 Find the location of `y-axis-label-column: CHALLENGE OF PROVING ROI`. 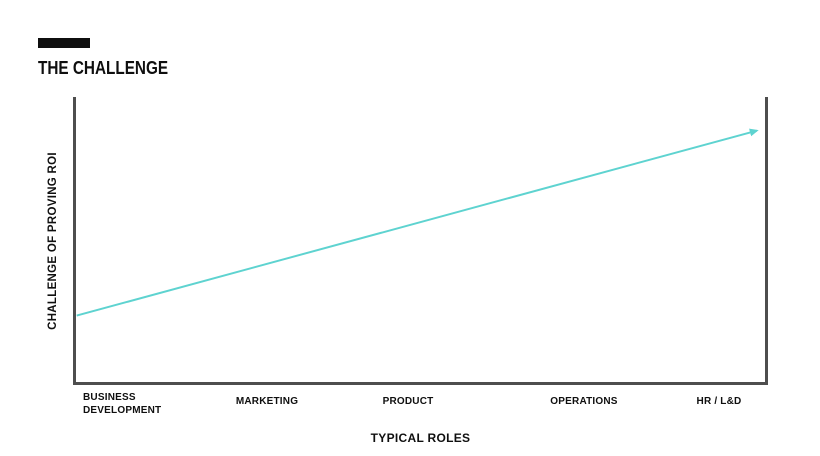

y-axis-label-column: CHALLENGE OF PROVING ROI is located at coordinates (53, 241).